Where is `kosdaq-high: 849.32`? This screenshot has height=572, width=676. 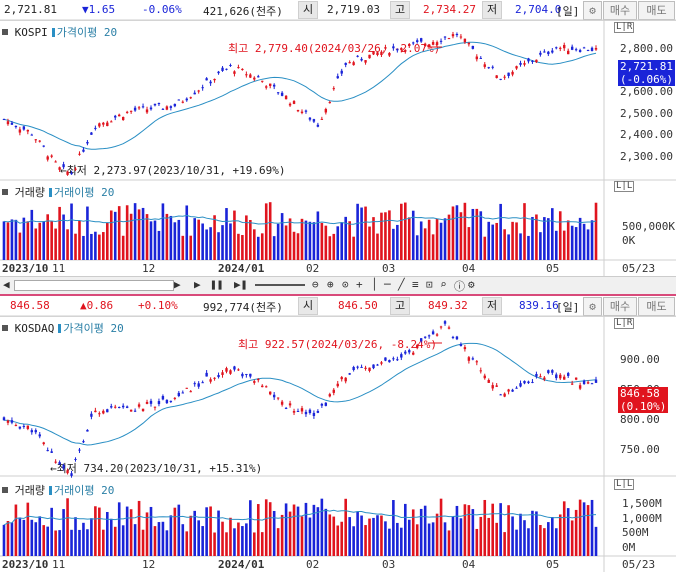 kosdaq-high: 849.32 is located at coordinates (448, 305).